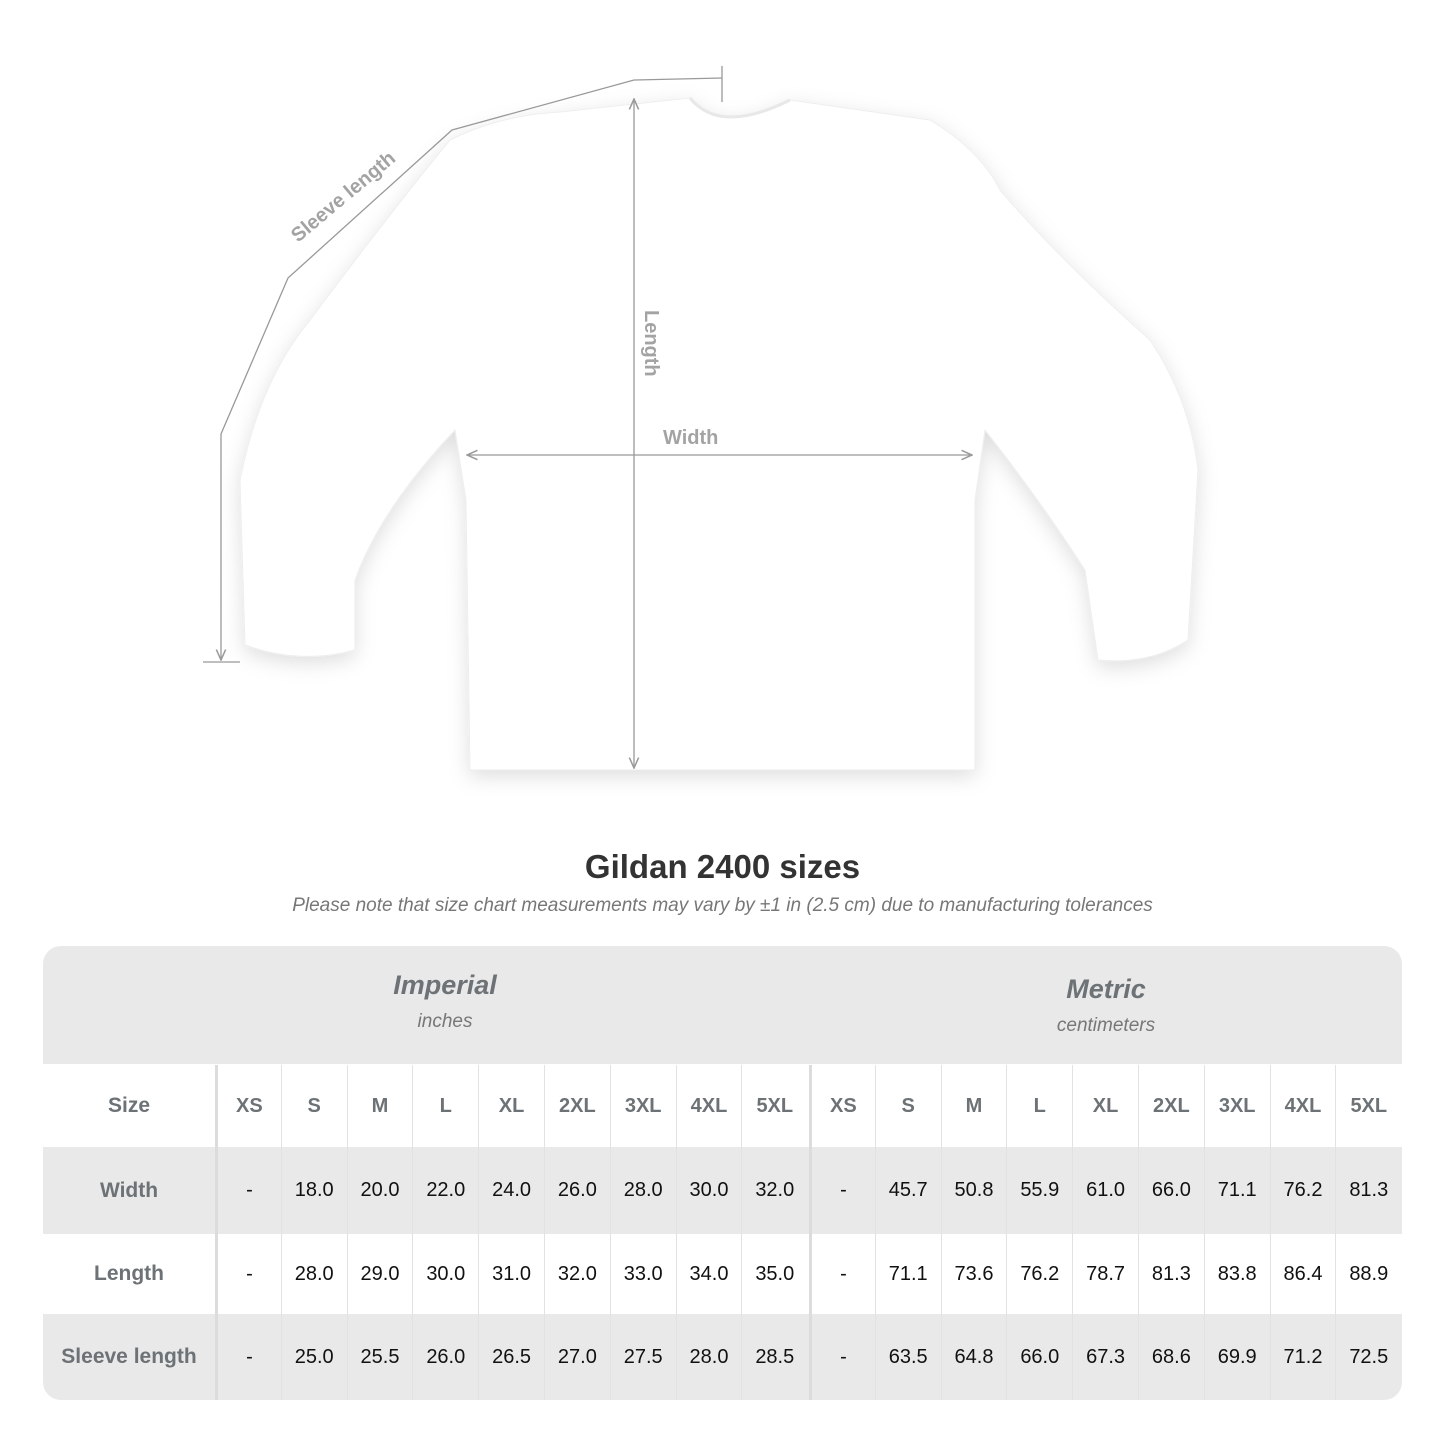  Describe the element at coordinates (1106, 1025) in the screenshot. I see `metric-unit: centimeters` at that location.